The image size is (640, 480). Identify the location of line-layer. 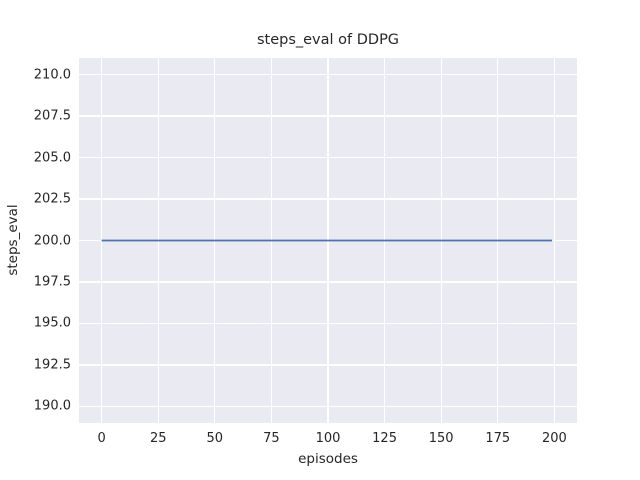
(327, 240).